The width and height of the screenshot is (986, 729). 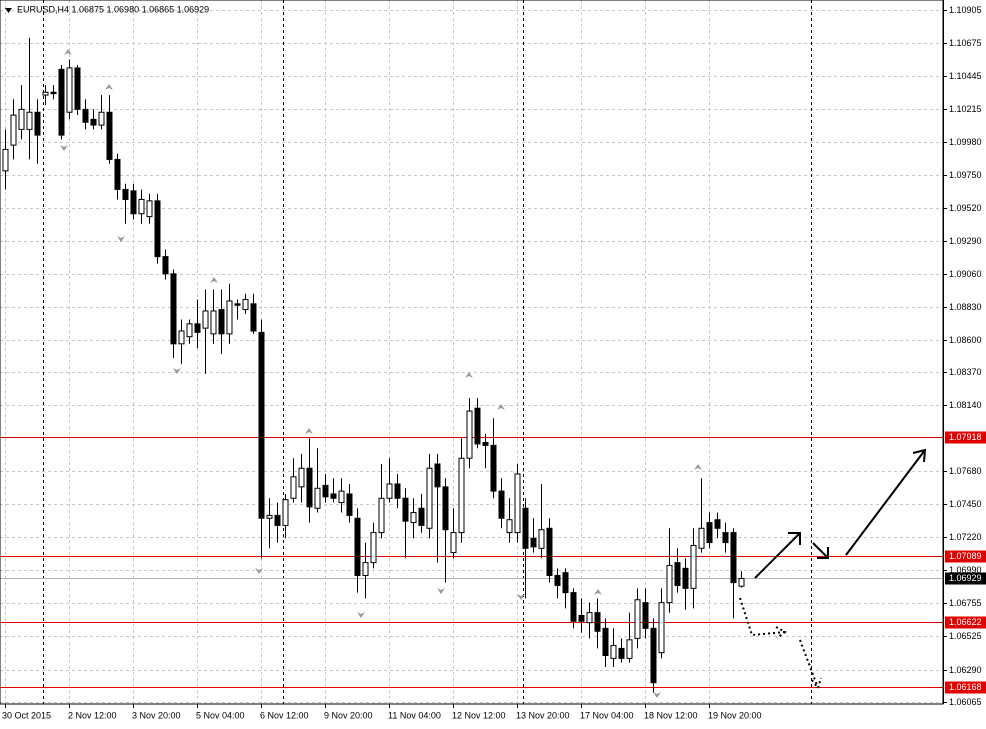 I want to click on y-tick-label: 1.06755, so click(x=965, y=603).